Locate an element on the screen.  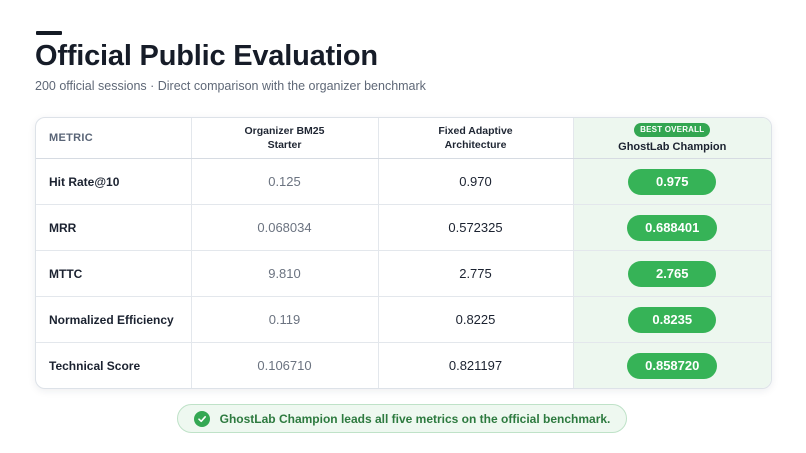
adaptive-value: 0.572325 is located at coordinates (475, 227).